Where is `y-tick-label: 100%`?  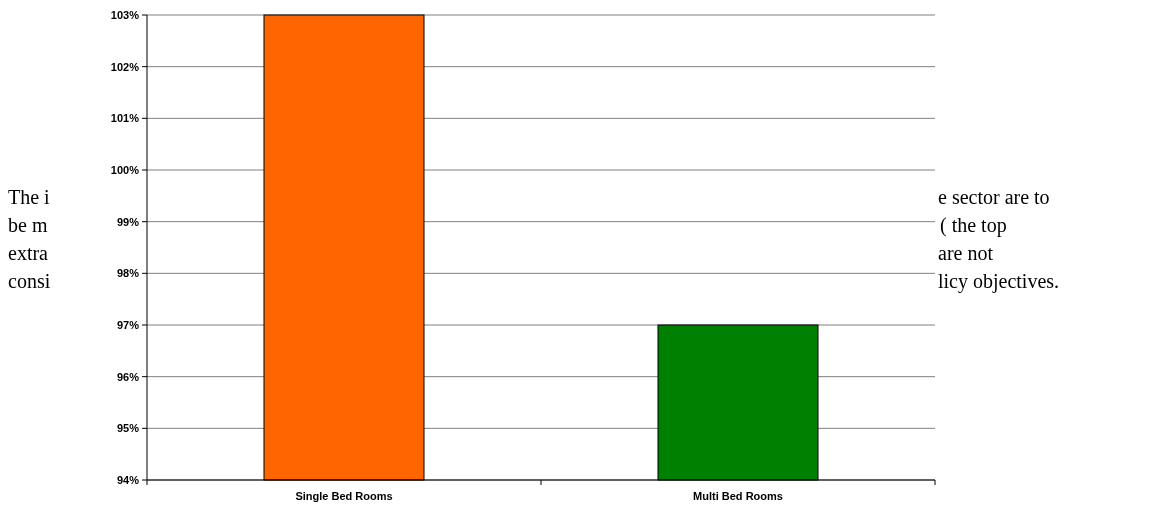
y-tick-label: 100% is located at coordinates (125, 169).